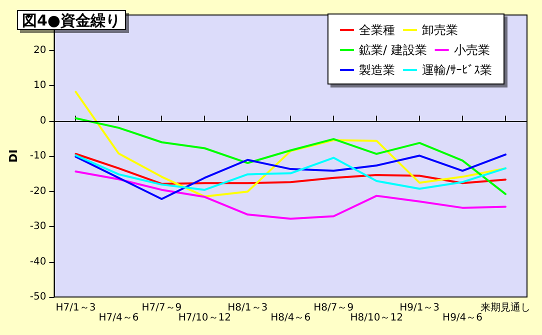 The width and height of the screenshot is (542, 335). What do you see at coordinates (505, 308) in the screenshot?
I see `x-tick-label: 来期見通し` at bounding box center [505, 308].